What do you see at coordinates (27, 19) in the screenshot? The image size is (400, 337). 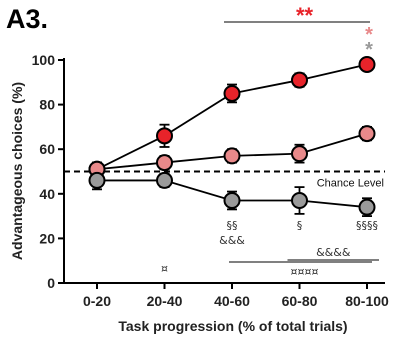 I see `panel-label: A3.` at bounding box center [27, 19].